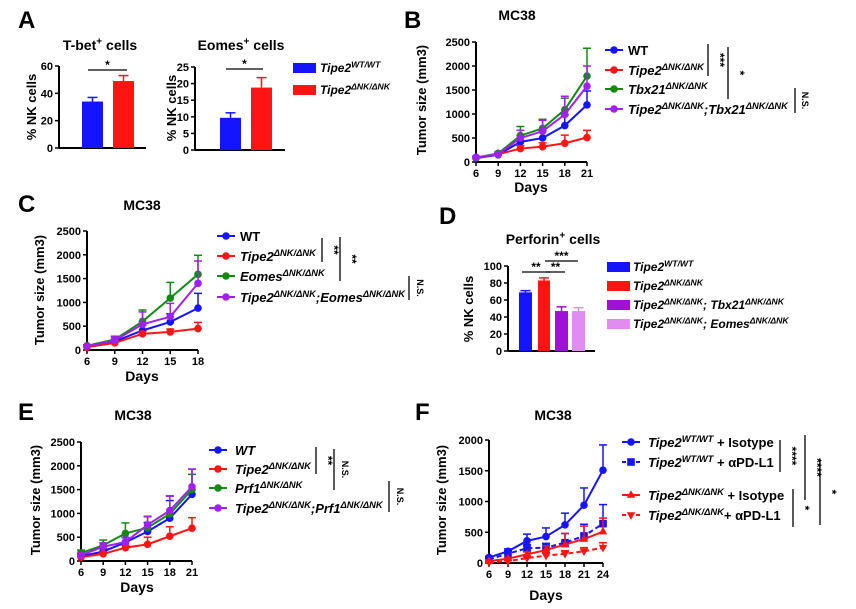 This screenshot has width=856, height=609. What do you see at coordinates (458, 43) in the screenshot?
I see `y-tick-label: 2500` at bounding box center [458, 43].